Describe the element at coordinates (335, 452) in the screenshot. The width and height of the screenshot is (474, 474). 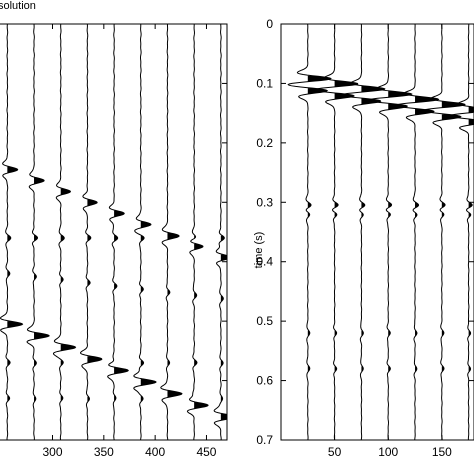
I see `x-tick-label: 50` at that location.